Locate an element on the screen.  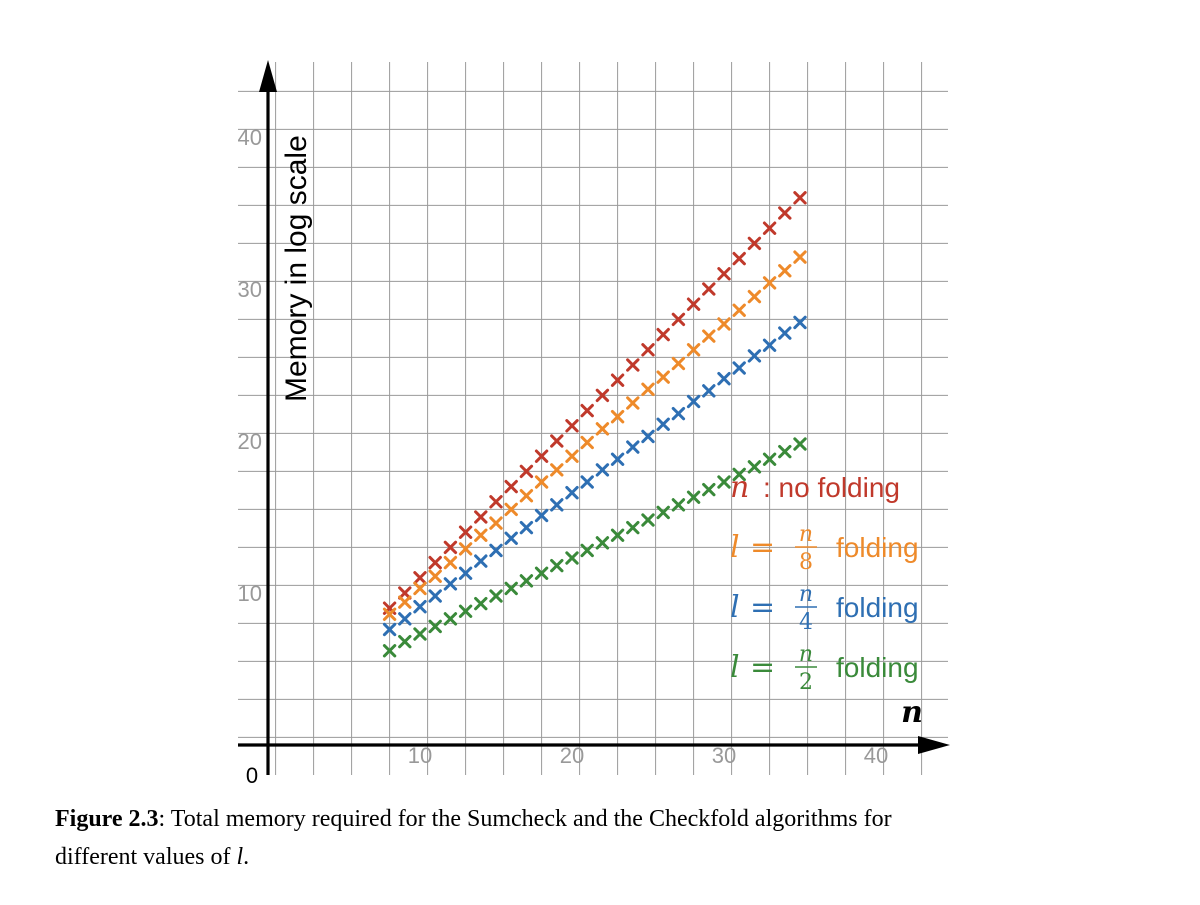
legend-item-nofold: n : no folding is located at coordinates (815, 487).